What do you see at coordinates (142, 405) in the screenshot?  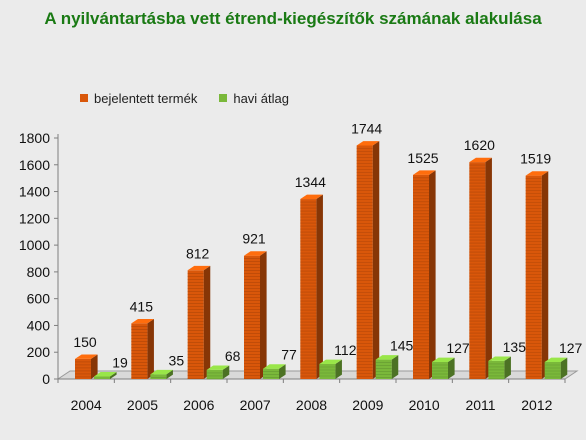 I see `x-tick-label: 2005` at bounding box center [142, 405].